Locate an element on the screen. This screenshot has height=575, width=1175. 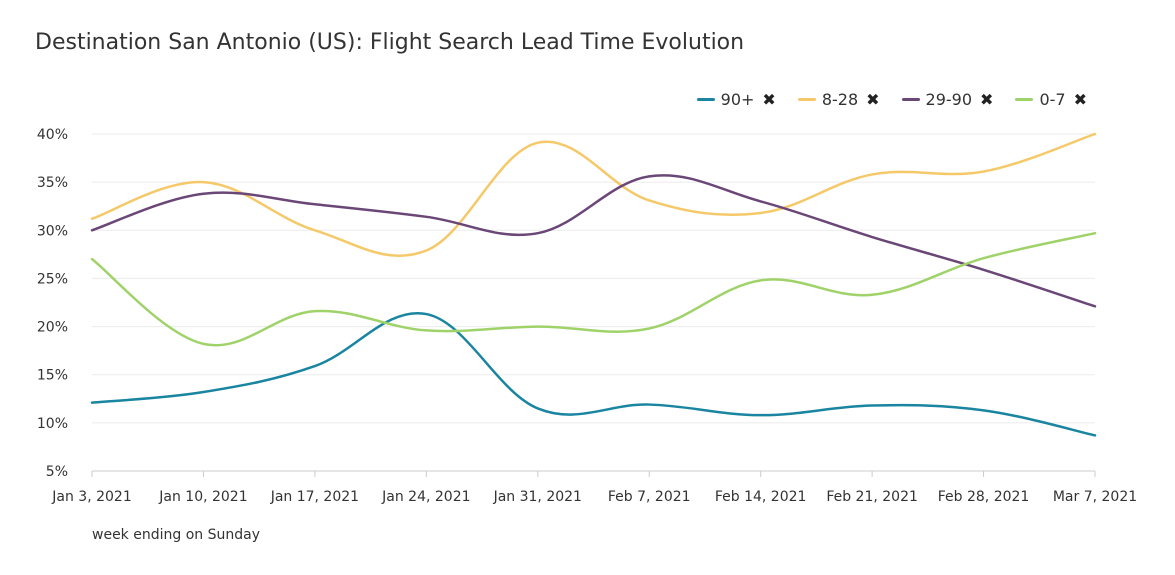
legend-item-8-28: 8-28 ✖ is located at coordinates (838, 99).